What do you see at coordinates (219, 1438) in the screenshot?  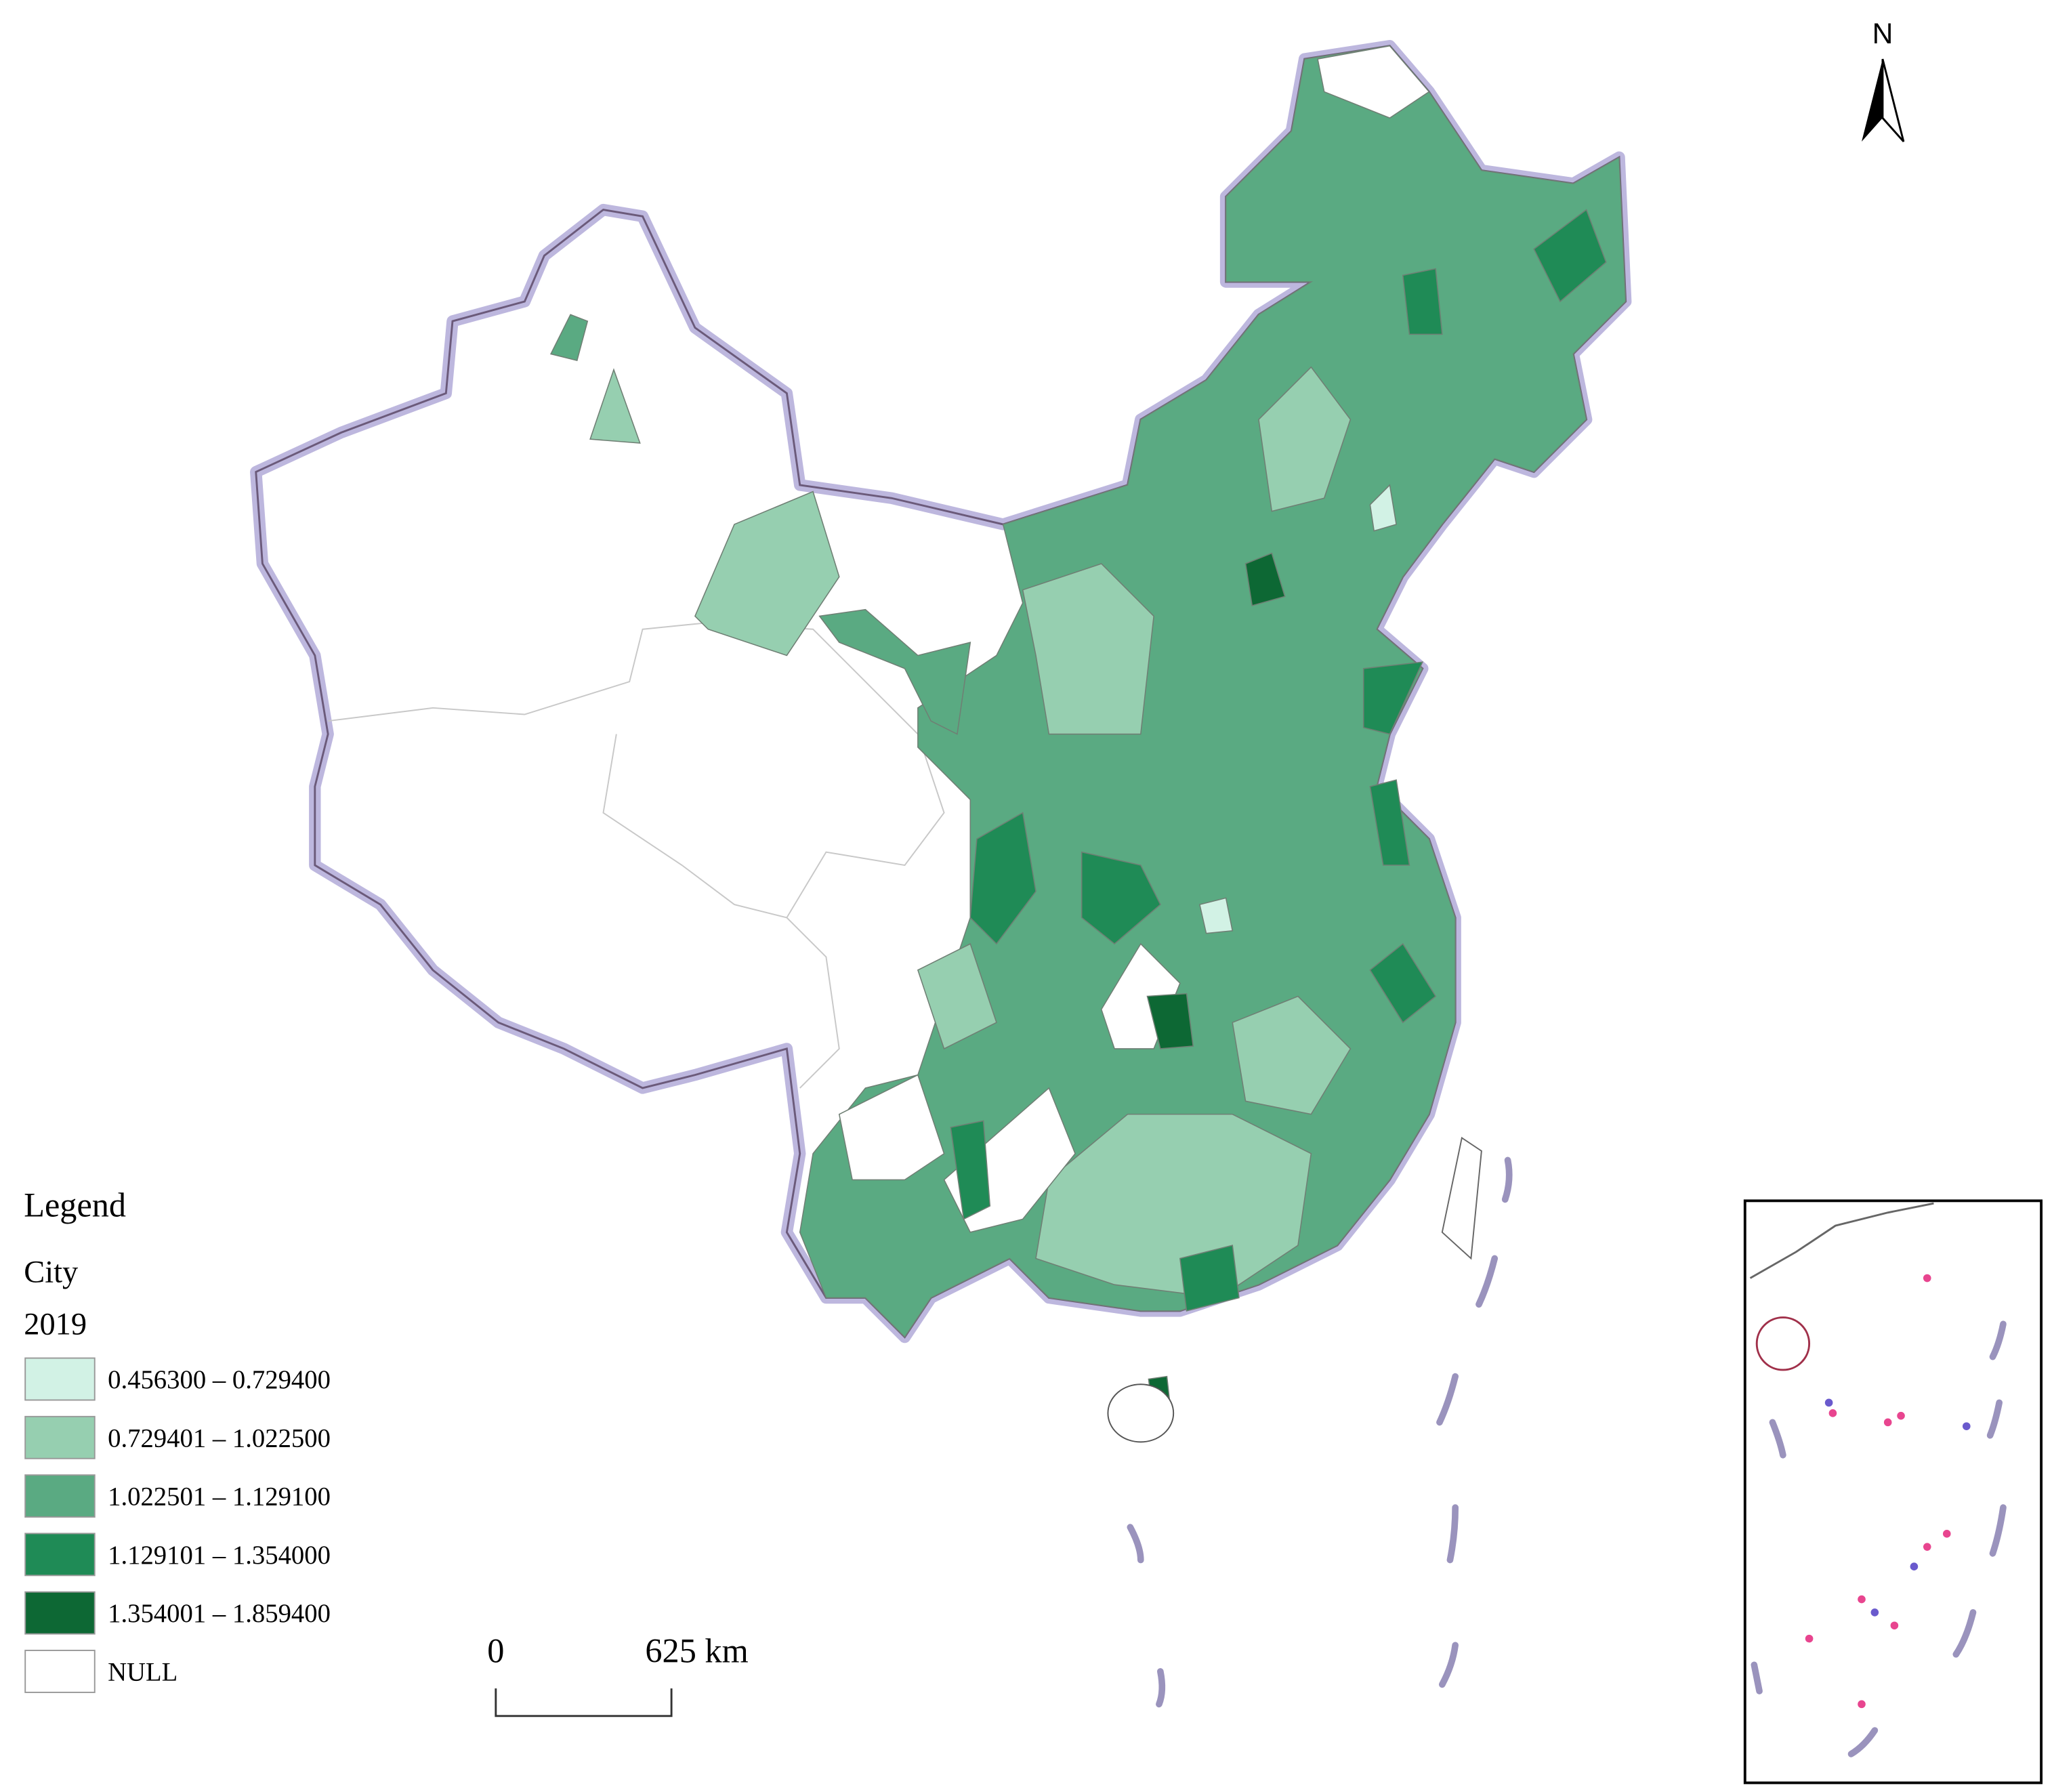 I see `legend-label: 0.729401 – 1.022500` at bounding box center [219, 1438].